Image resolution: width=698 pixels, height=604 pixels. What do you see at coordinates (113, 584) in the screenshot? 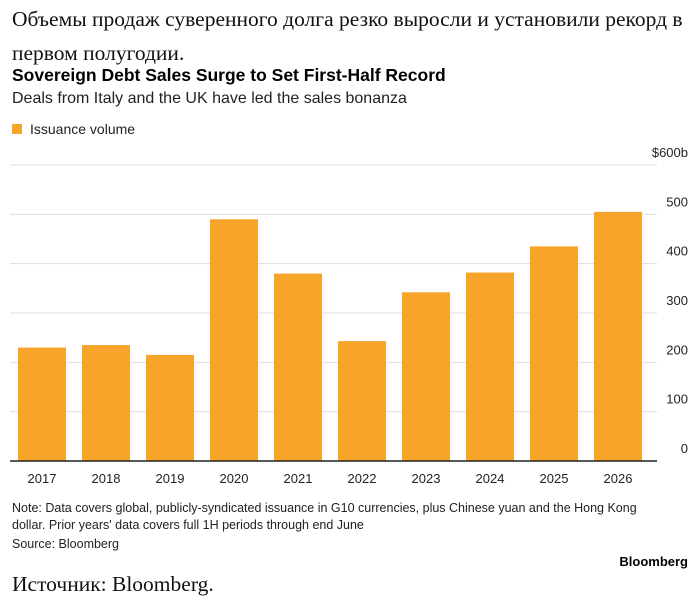
I see `russian-source-caption: Источник: Bloomberg.` at bounding box center [113, 584].